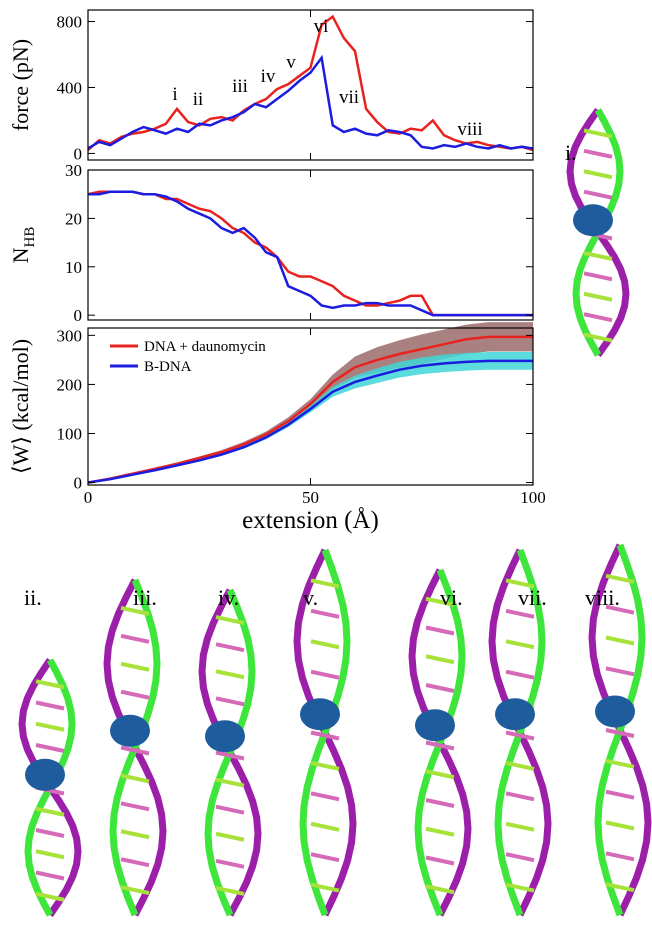 Image resolution: width=652 pixels, height=930 pixels. Describe the element at coordinates (349, 97) in the screenshot. I see `annotation: vii` at that location.